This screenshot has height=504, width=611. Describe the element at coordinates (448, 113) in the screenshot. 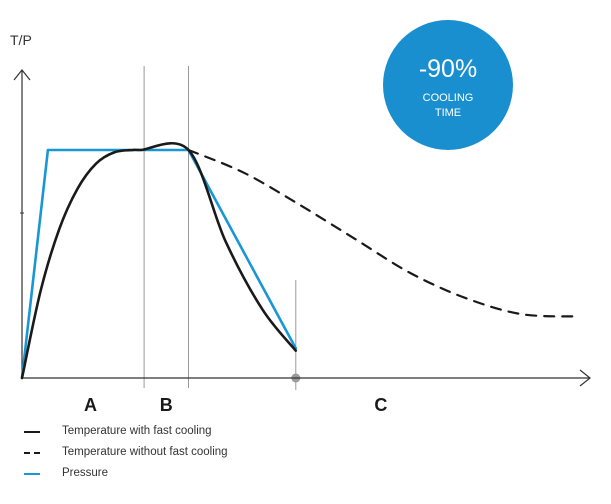

I see `badge-line-2: TIME` at that location.